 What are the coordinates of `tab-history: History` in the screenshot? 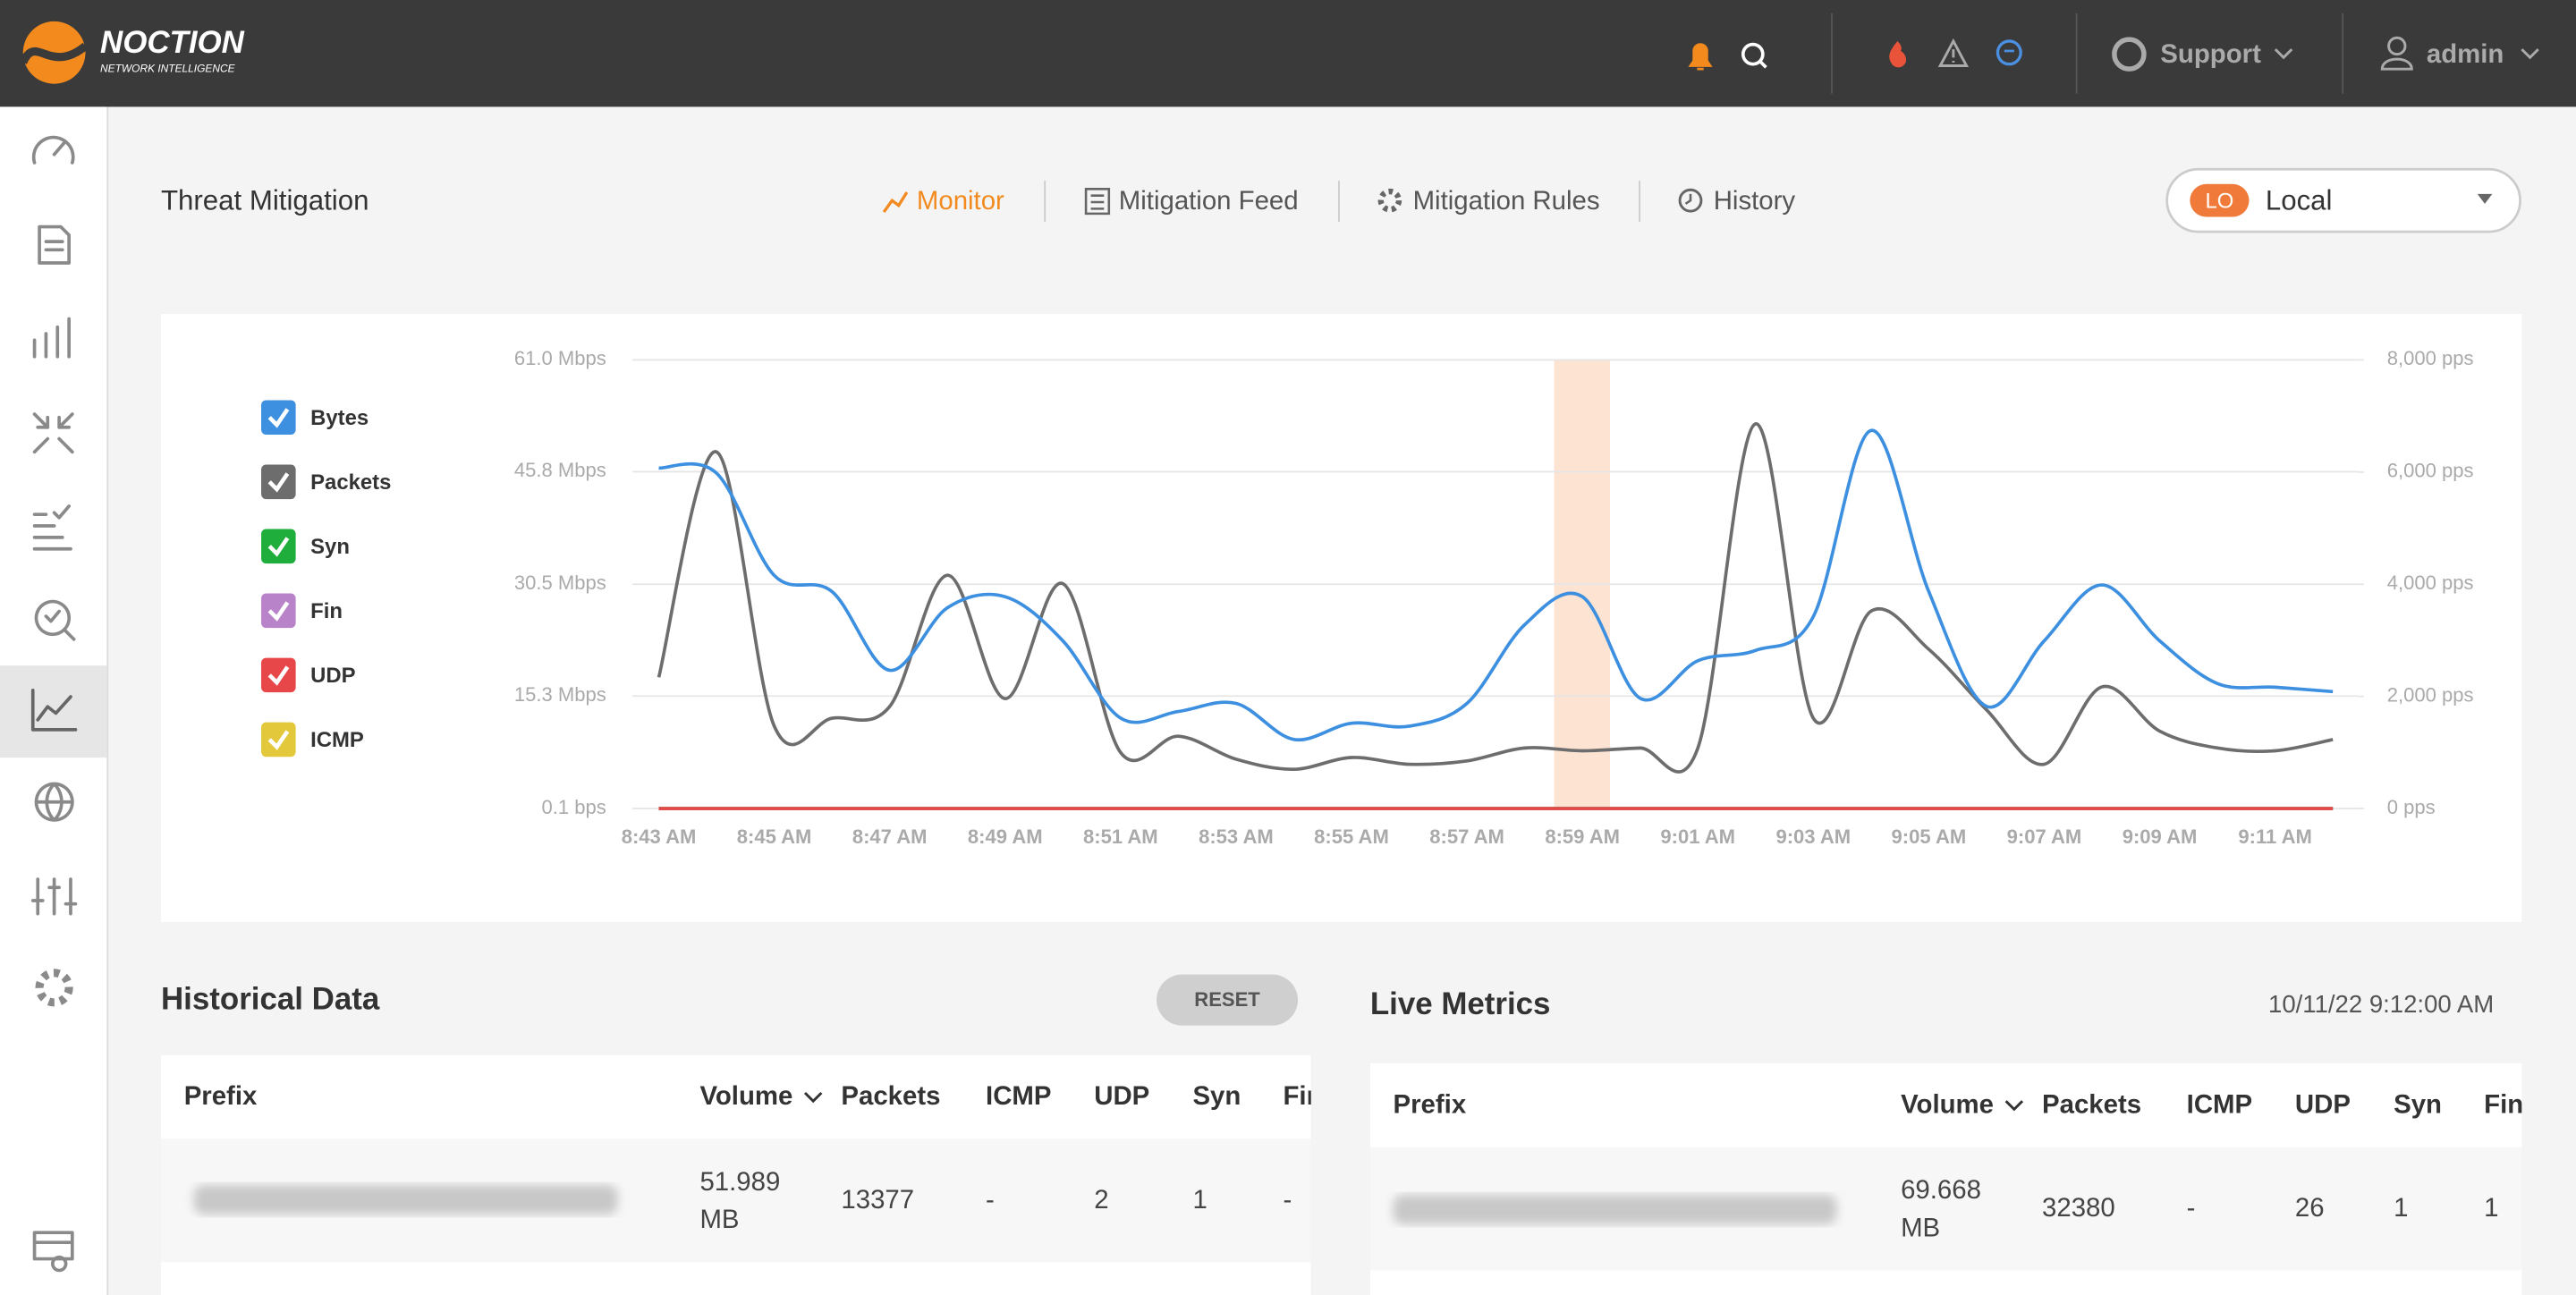 It's located at (1736, 201).